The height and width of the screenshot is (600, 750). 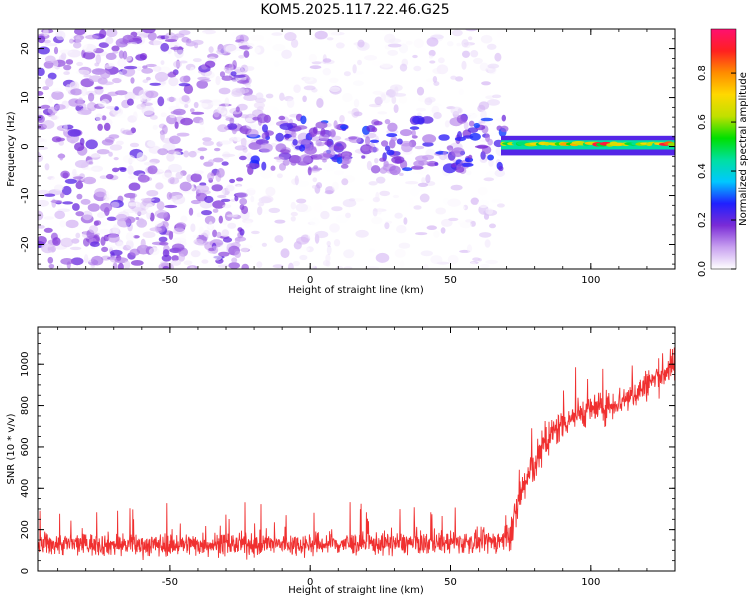 I want to click on colorbar-axes: 0.0 0.2 0.4 0.6 0.8, so click(x=716, y=171).